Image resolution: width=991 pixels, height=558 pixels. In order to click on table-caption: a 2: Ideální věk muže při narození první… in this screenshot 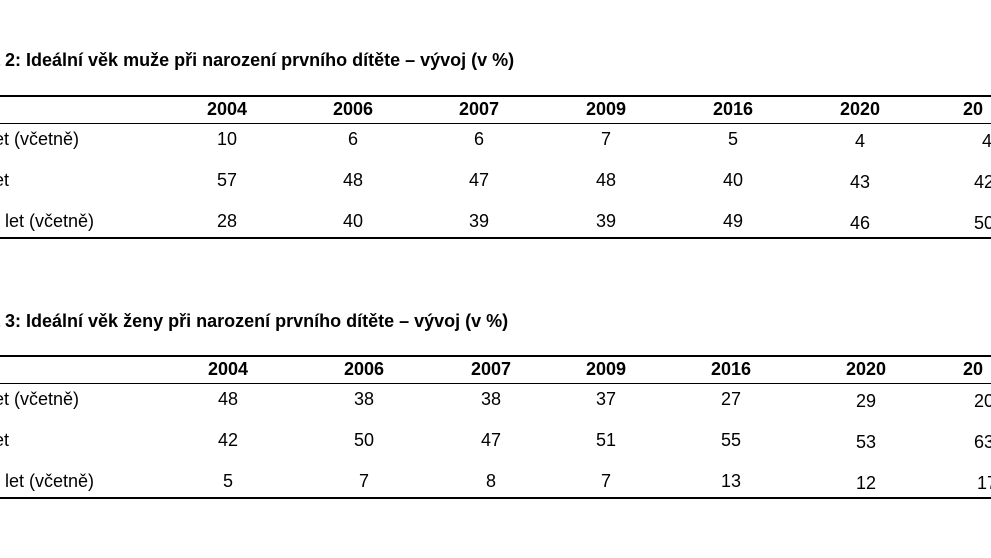, I will do `click(257, 60)`.